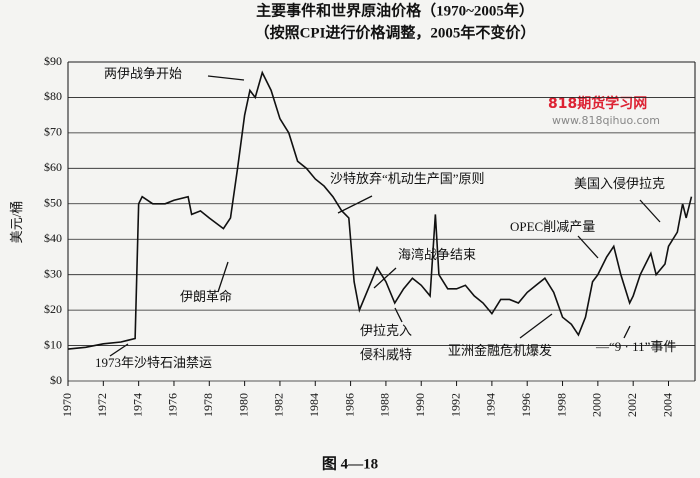 This screenshot has width=700, height=478. I want to click on y-axis-label: 美元/桶, so click(16, 222).